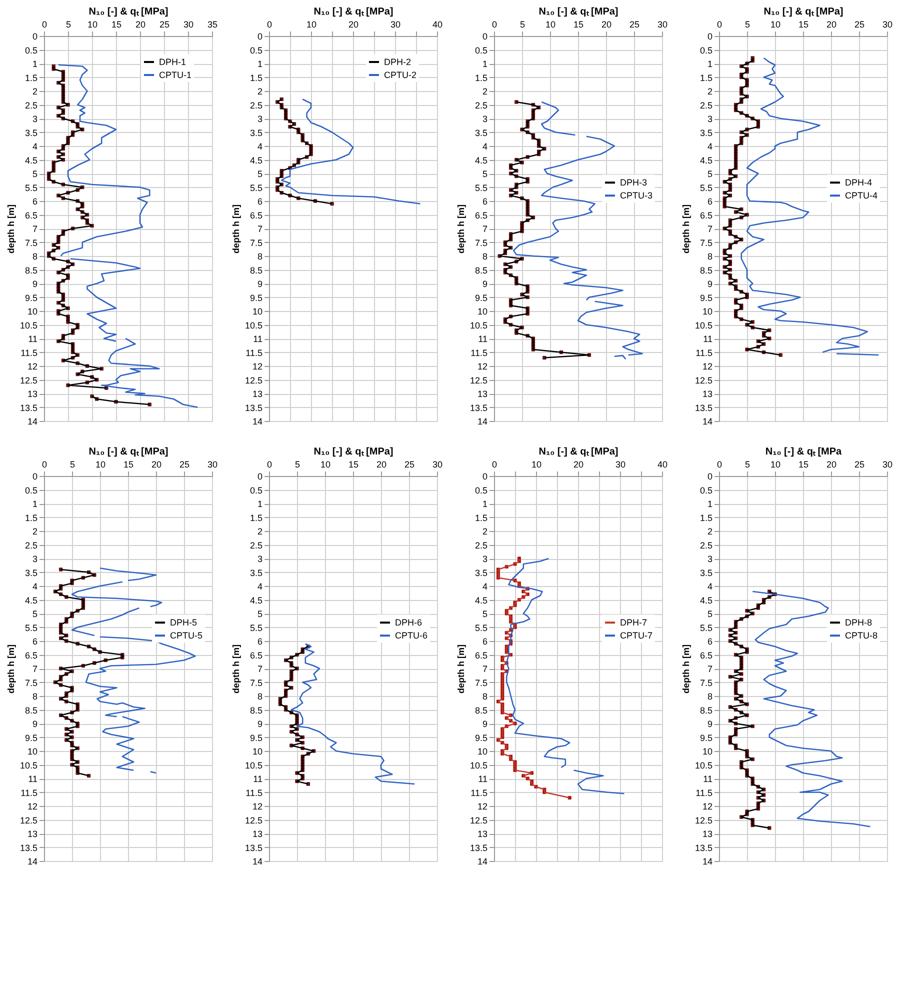  I want to click on legend-label: CPTU-2, so click(400, 75).